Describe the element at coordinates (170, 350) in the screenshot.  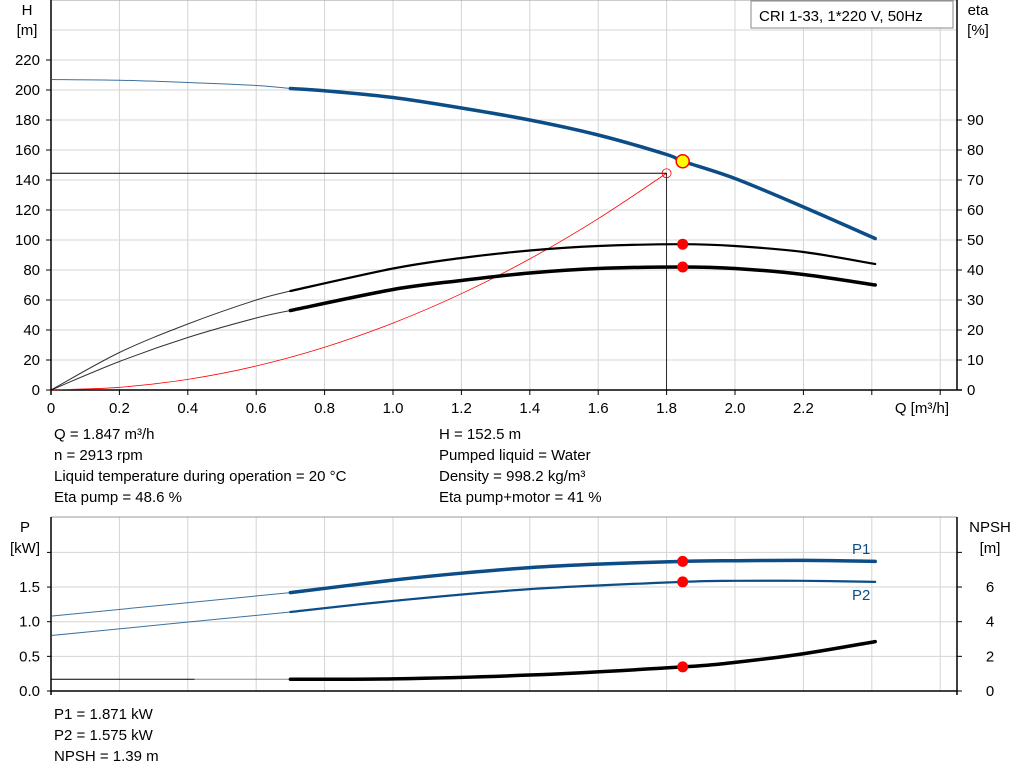
I see `eta-pump-motor-curve-thin` at that location.